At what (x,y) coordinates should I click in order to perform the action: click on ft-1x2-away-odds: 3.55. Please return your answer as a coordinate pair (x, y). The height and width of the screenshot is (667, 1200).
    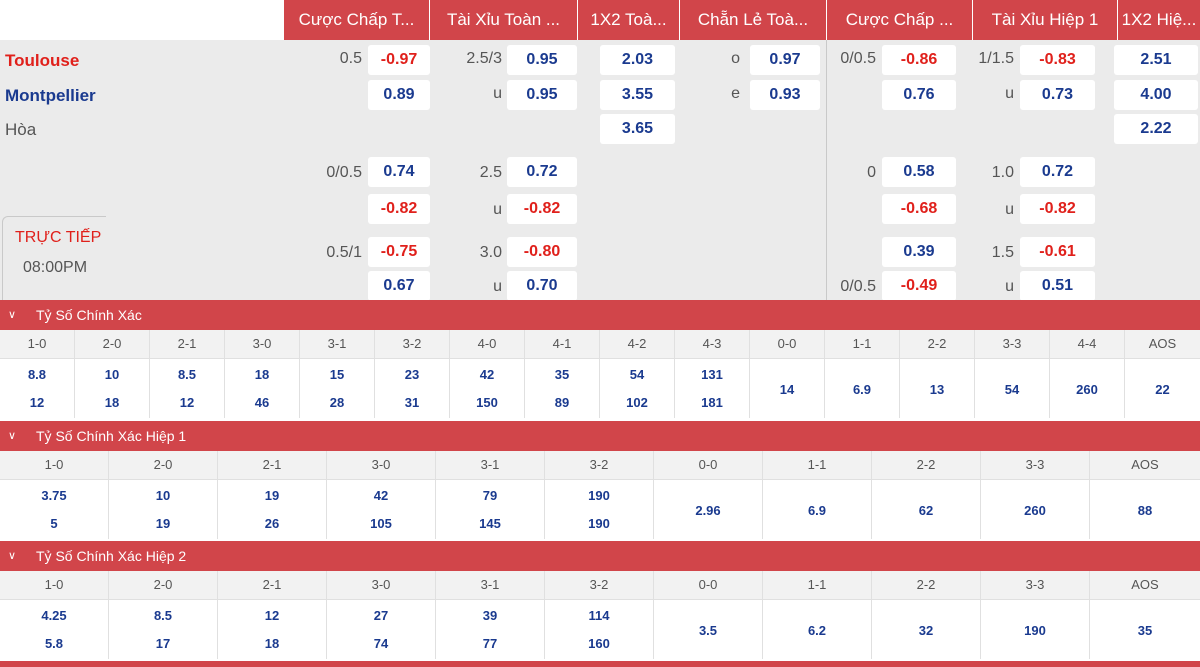
    Looking at the image, I should click on (637, 95).